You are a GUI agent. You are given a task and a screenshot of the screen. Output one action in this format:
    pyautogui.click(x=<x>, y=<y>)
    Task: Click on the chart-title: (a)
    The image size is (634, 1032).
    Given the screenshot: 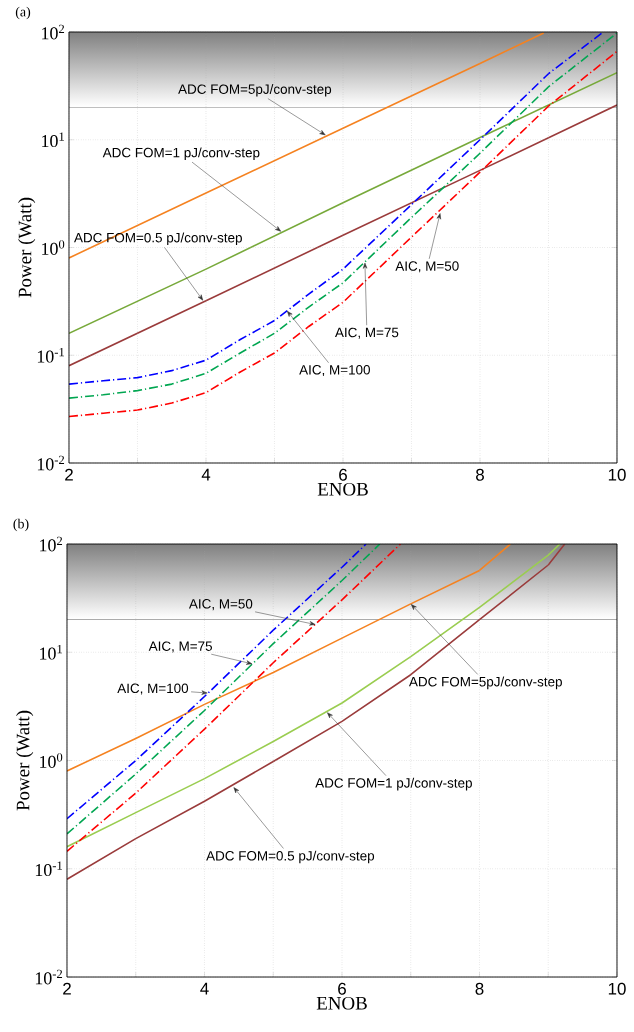 What is the action you would take?
    pyautogui.click(x=23, y=13)
    